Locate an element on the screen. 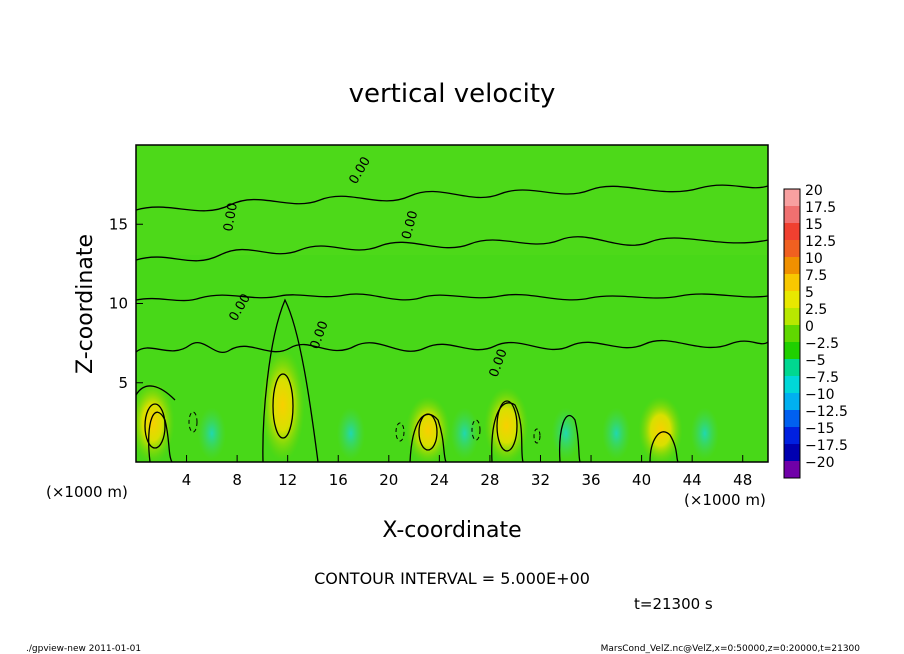  colorbar-frame is located at coordinates (792, 333).